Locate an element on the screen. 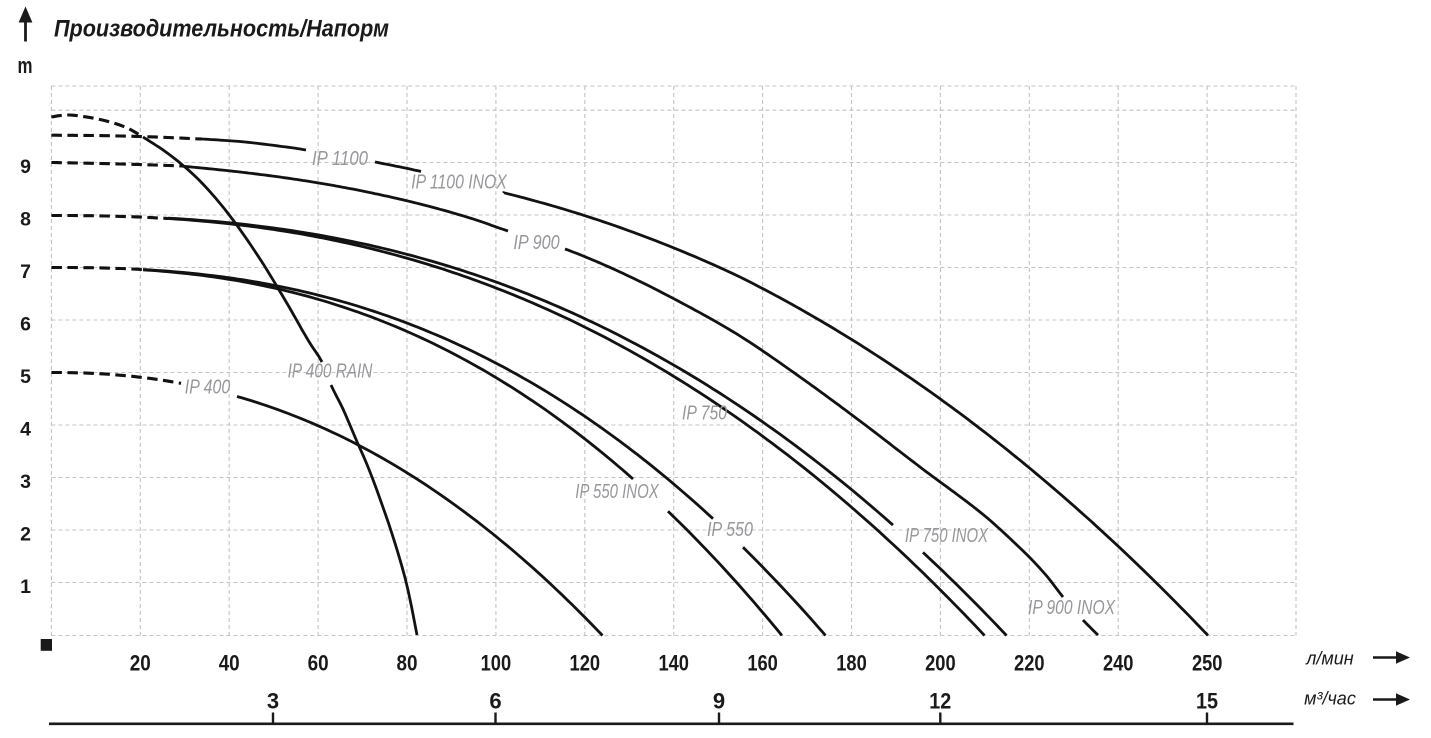 The height and width of the screenshot is (738, 1431). svg-text: IP 400 RAIN is located at coordinates (330, 372).